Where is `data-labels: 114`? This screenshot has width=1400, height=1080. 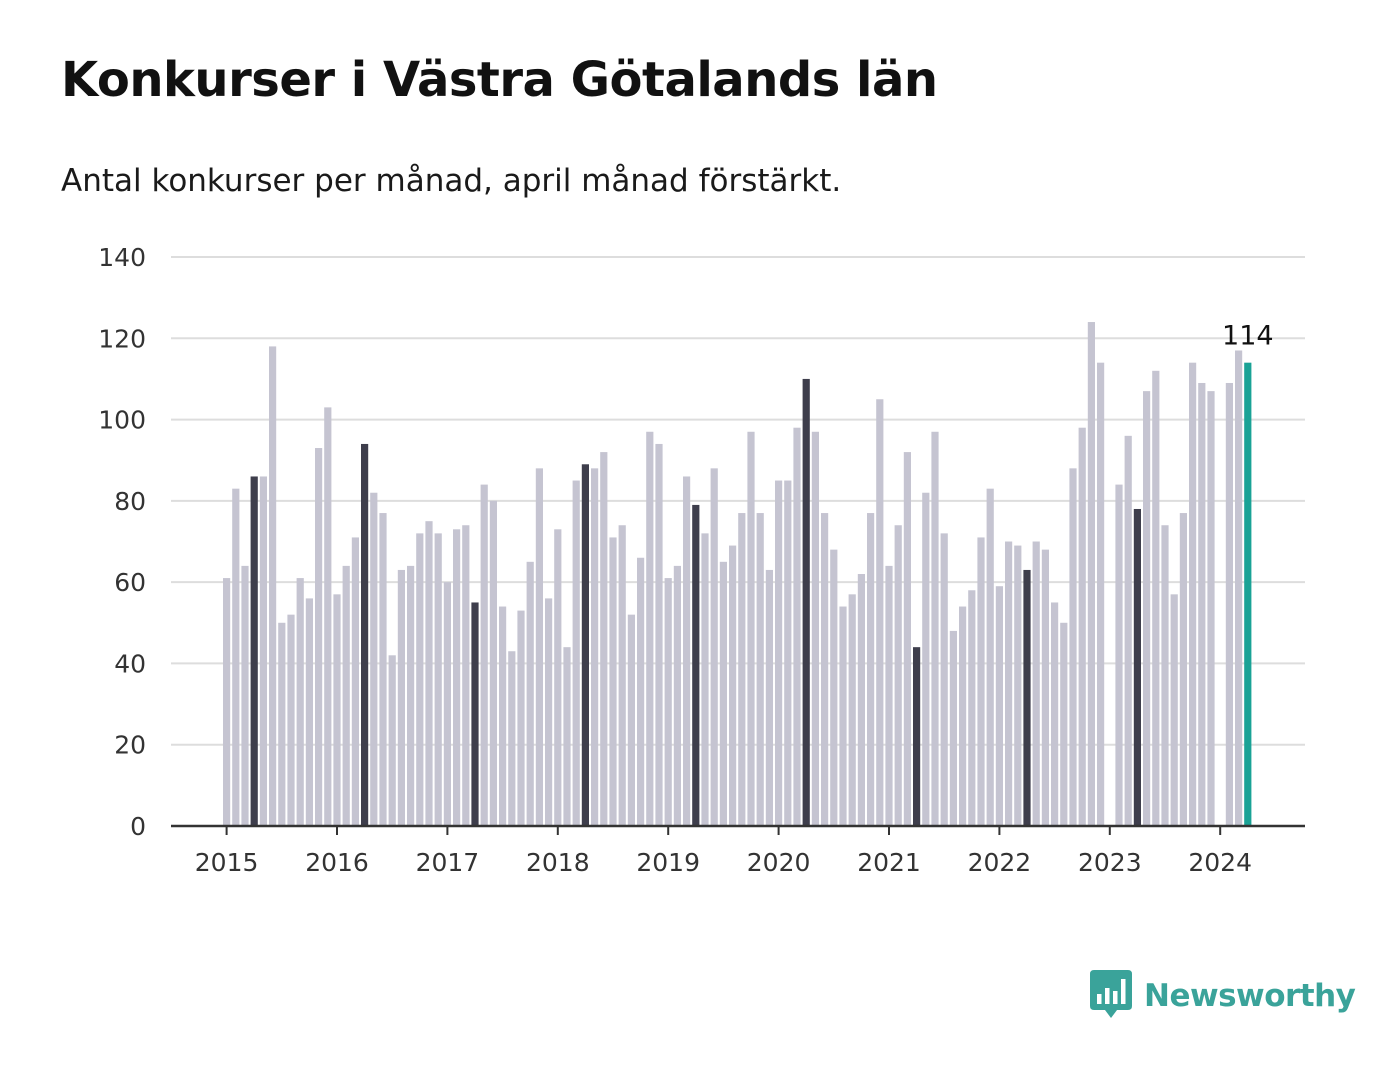 data-labels: 114 is located at coordinates (1248, 336).